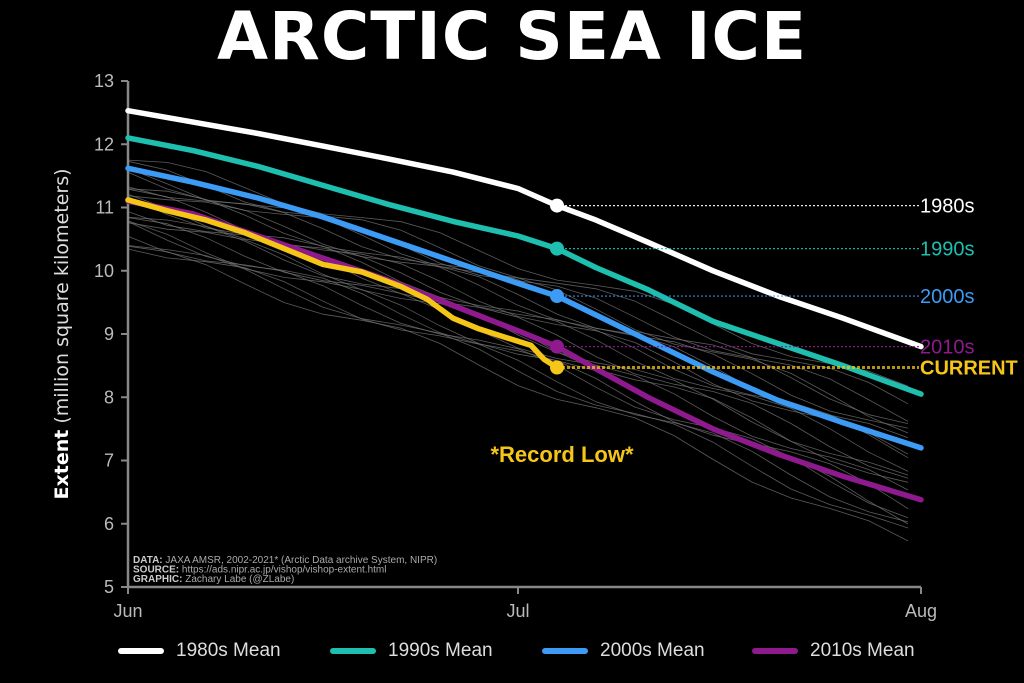  I want to click on legend-item: 2000s Mean, so click(623, 651).